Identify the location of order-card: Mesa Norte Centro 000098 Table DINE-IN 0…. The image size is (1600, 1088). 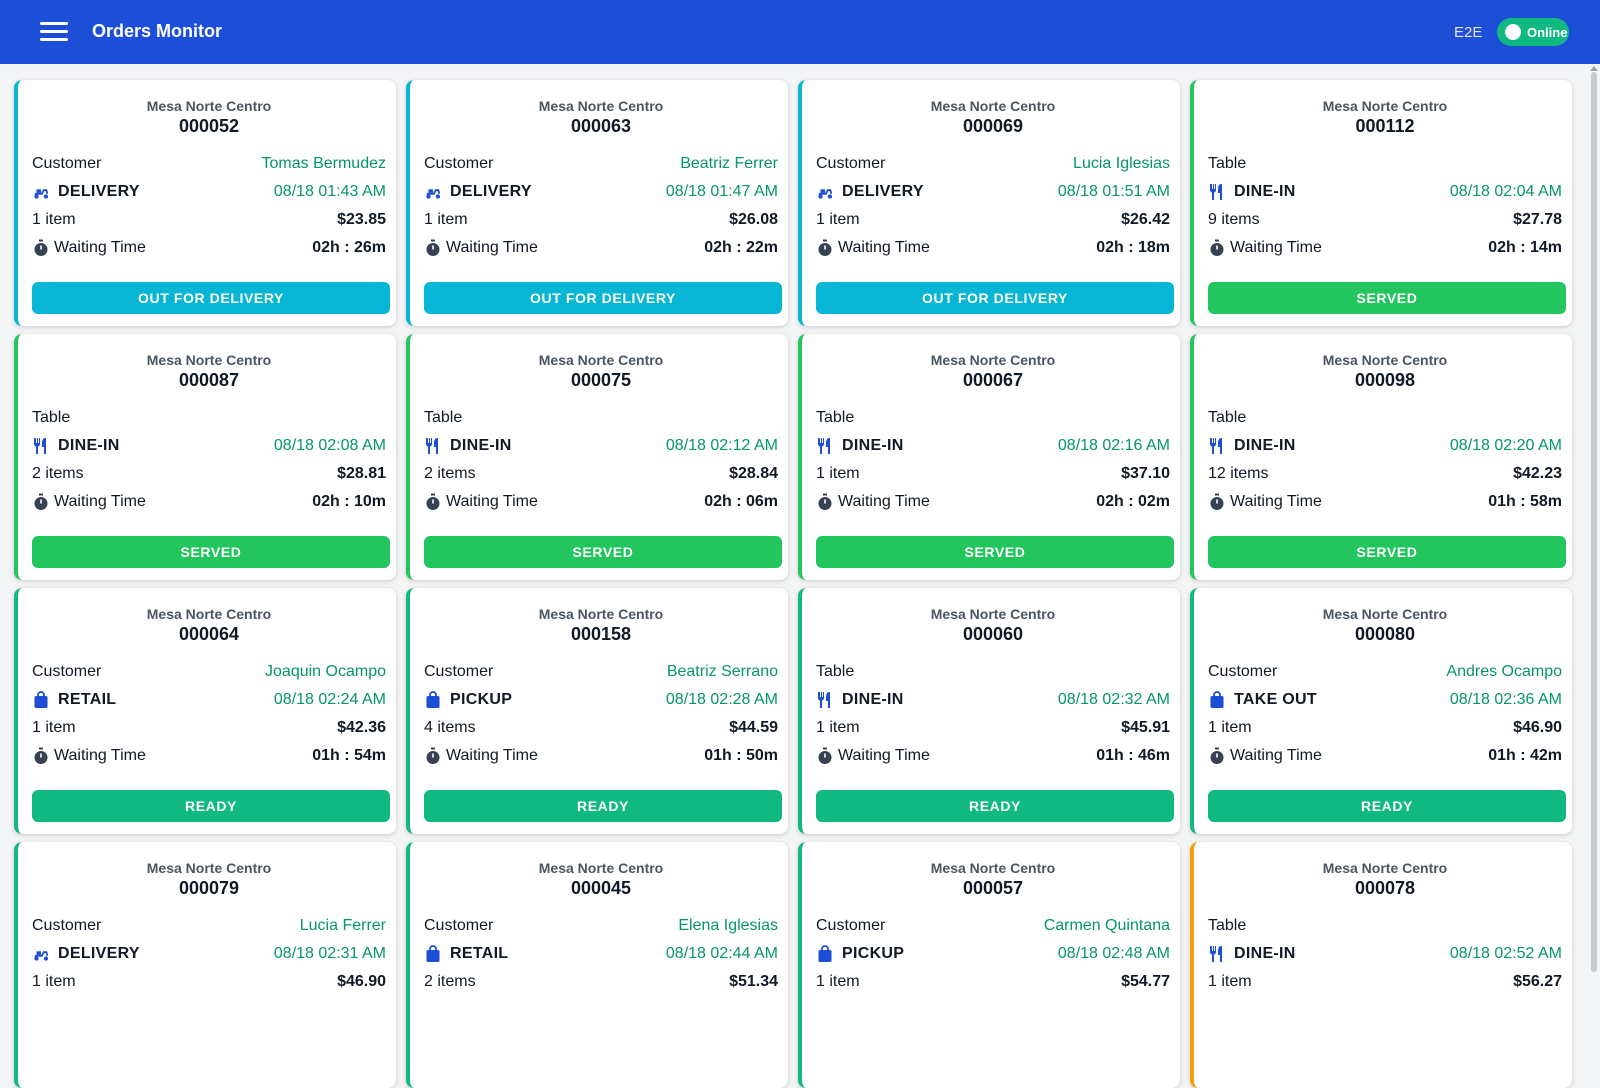
(1381, 457).